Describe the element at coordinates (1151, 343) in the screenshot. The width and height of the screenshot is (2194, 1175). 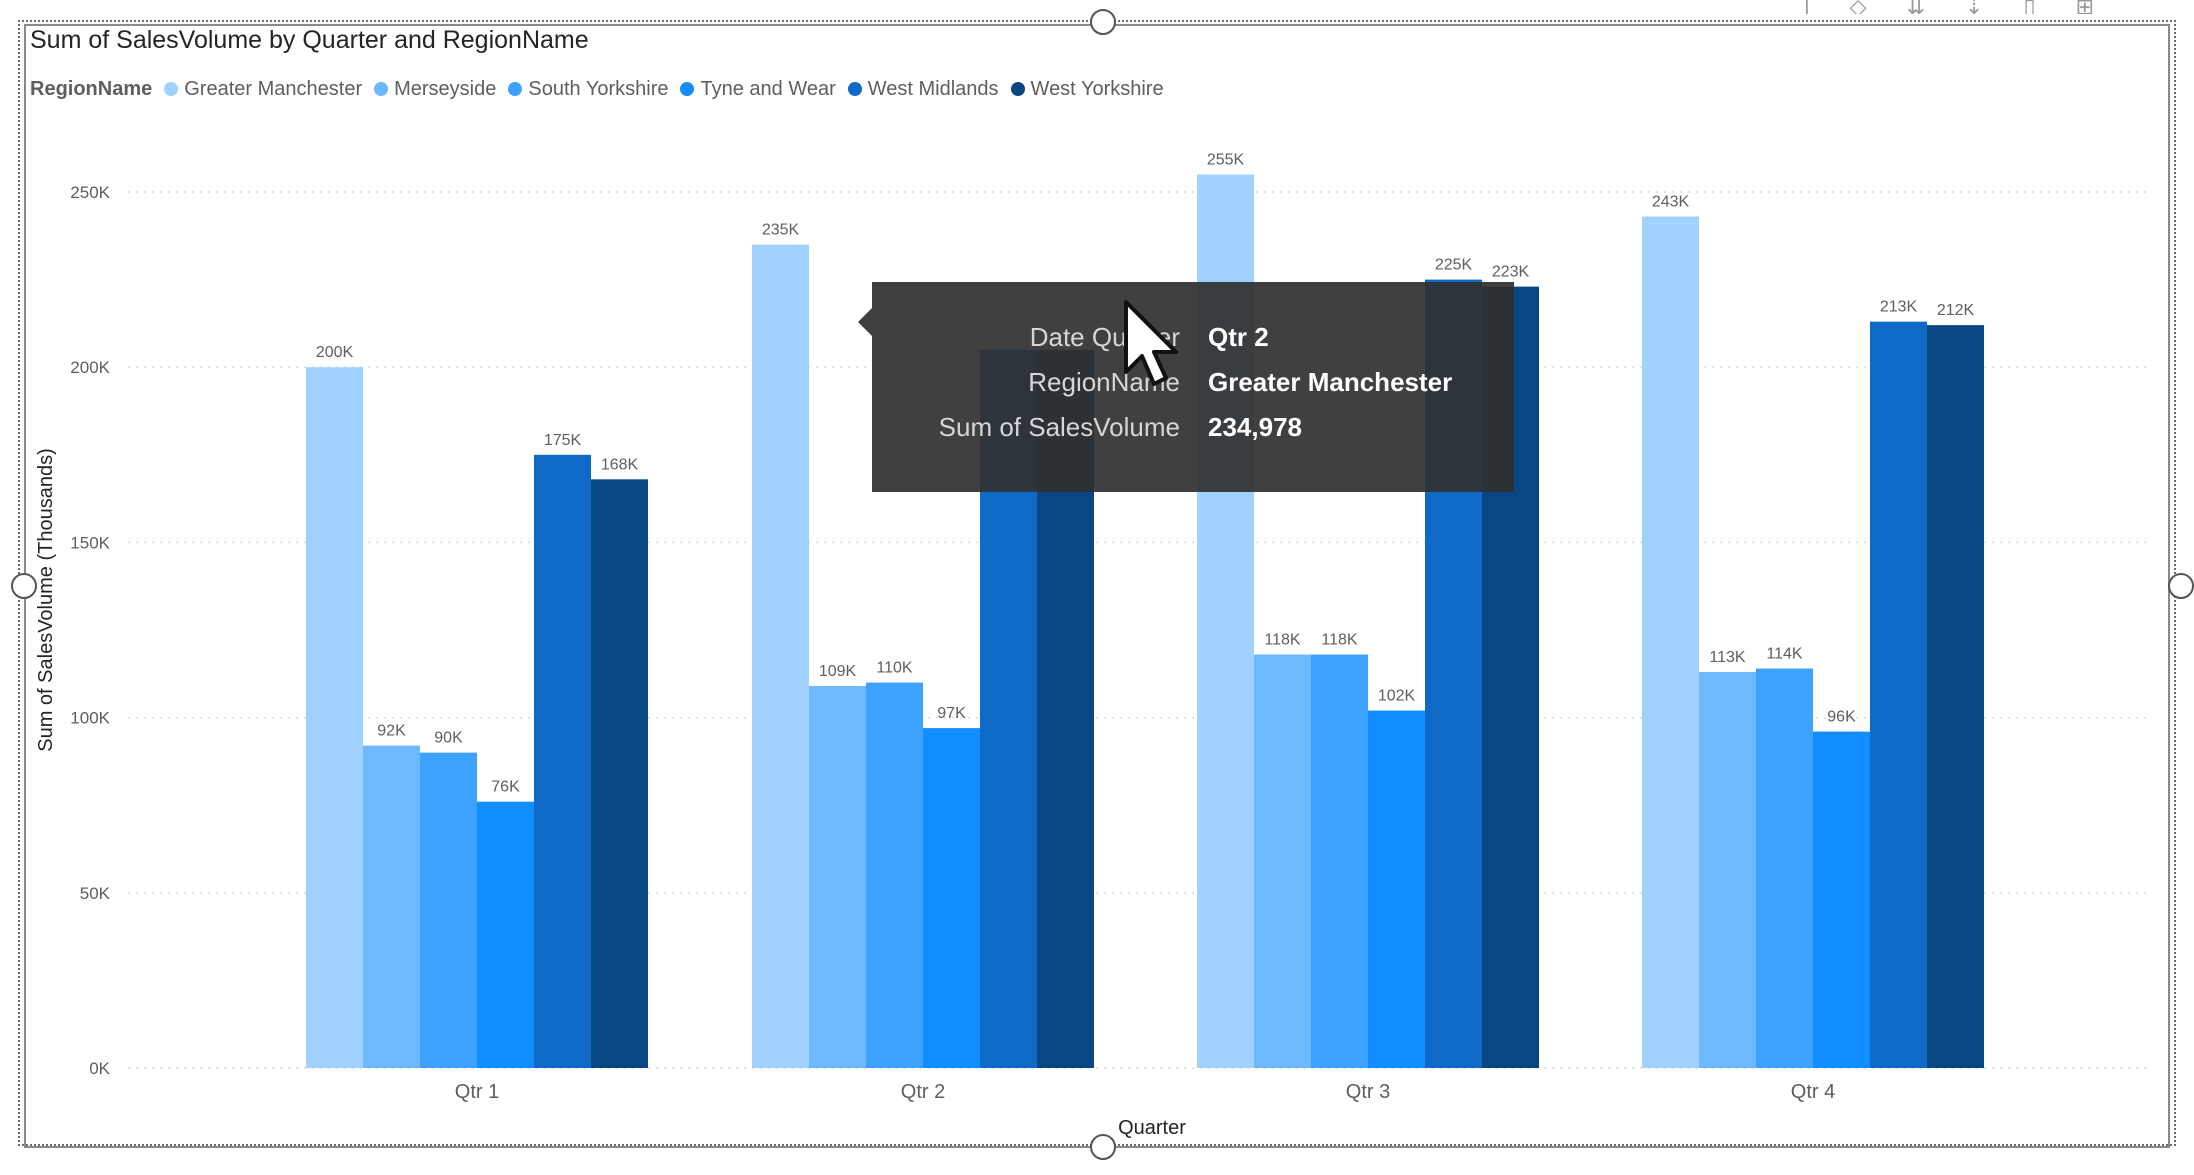
I see `mouse-cursor-icon` at that location.